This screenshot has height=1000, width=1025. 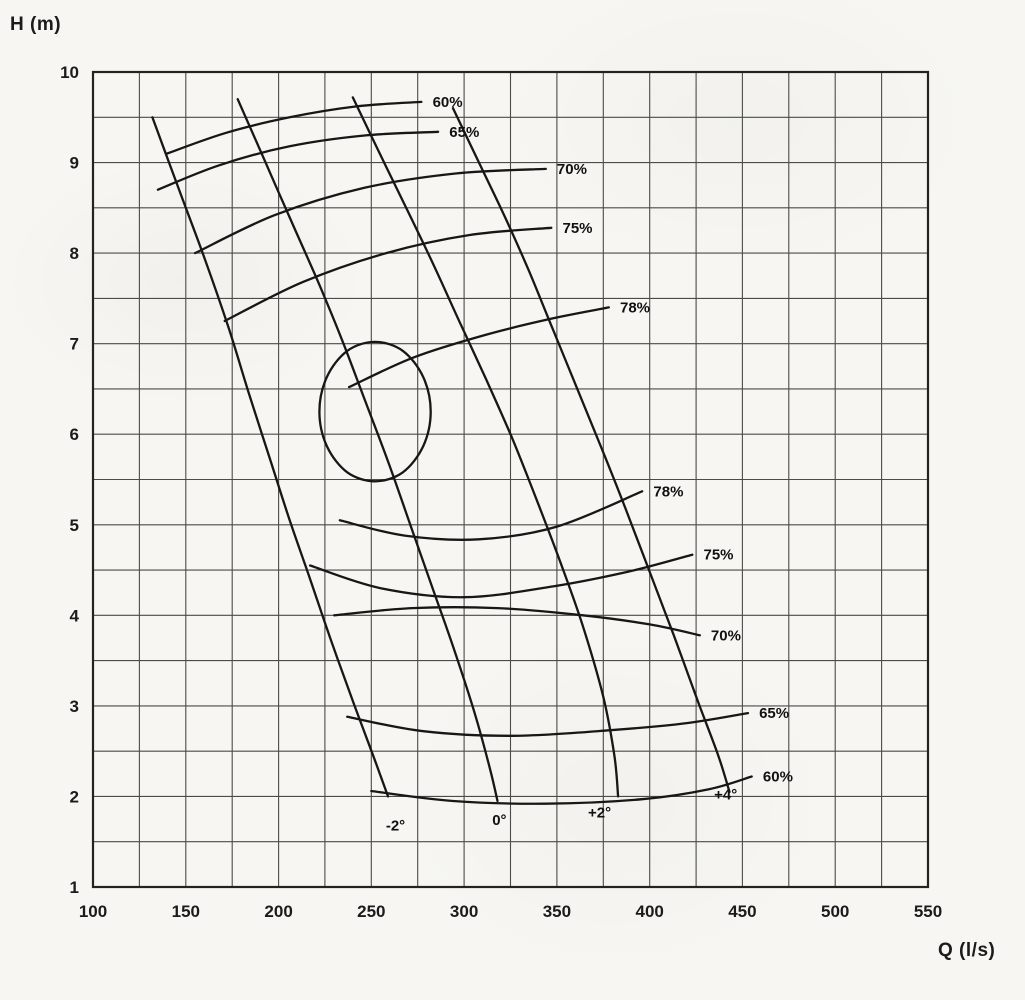 What do you see at coordinates (375, 411) in the screenshot?
I see `curve-efficiency-best-point-loop` at bounding box center [375, 411].